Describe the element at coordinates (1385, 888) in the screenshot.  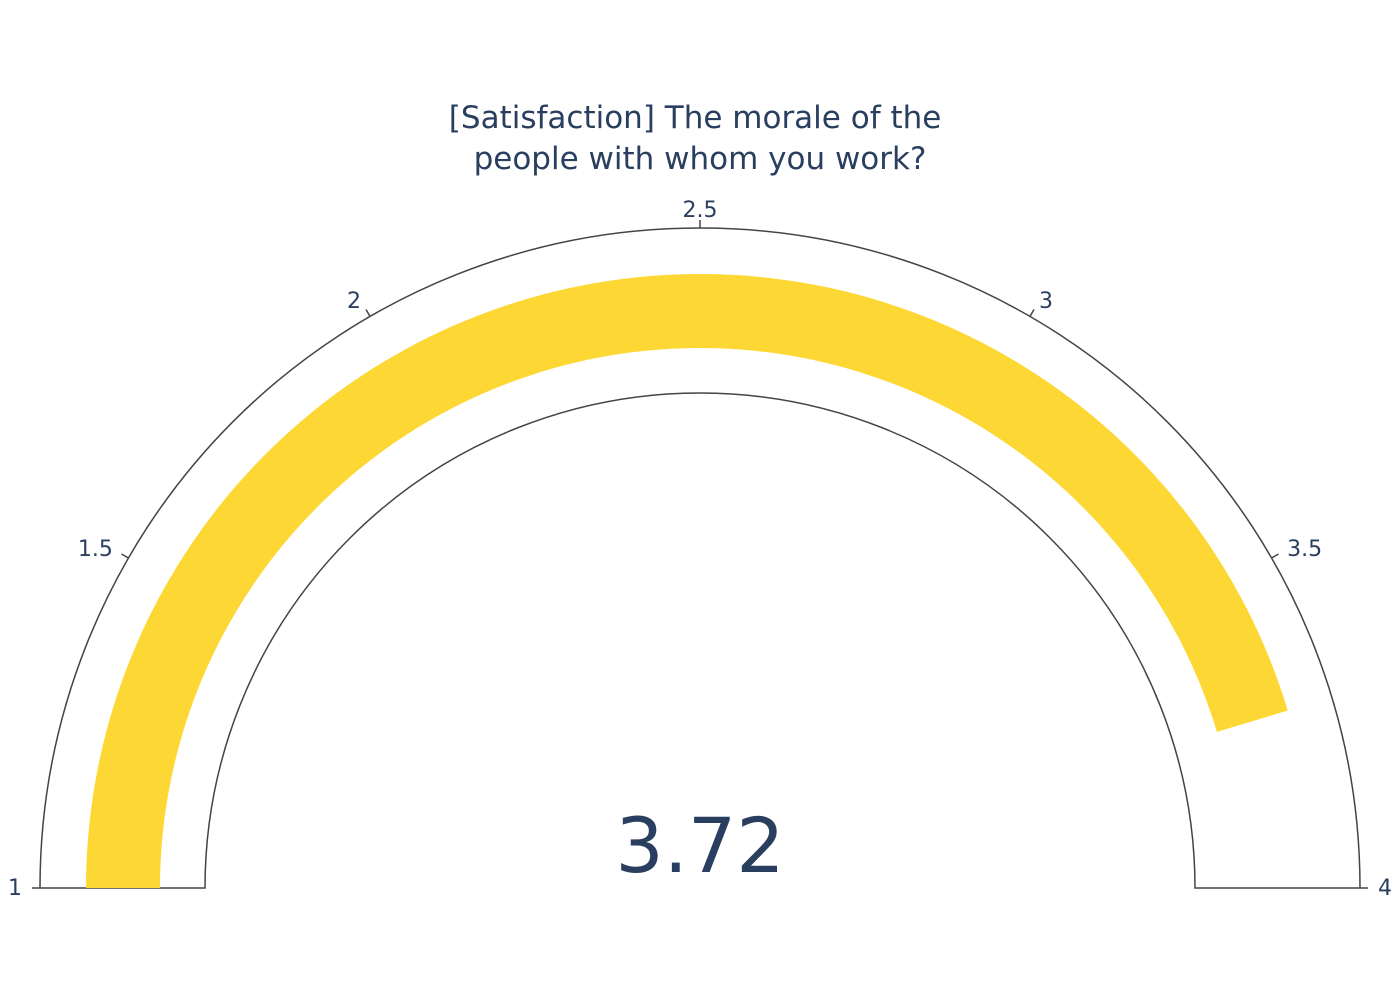
I see `gauge-tick-label: 4` at that location.